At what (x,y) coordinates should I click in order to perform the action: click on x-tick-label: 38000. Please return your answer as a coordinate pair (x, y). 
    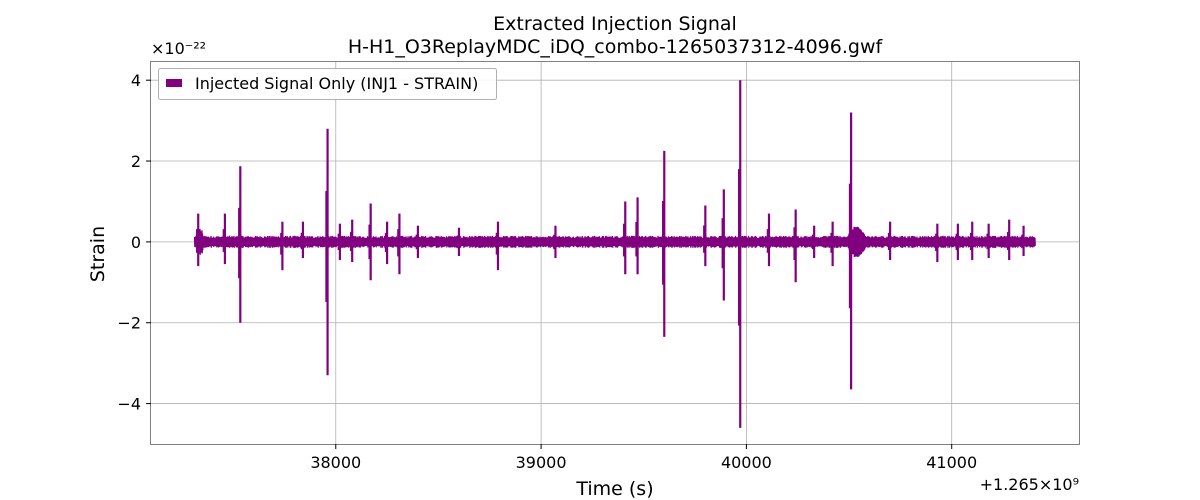
    Looking at the image, I should click on (335, 462).